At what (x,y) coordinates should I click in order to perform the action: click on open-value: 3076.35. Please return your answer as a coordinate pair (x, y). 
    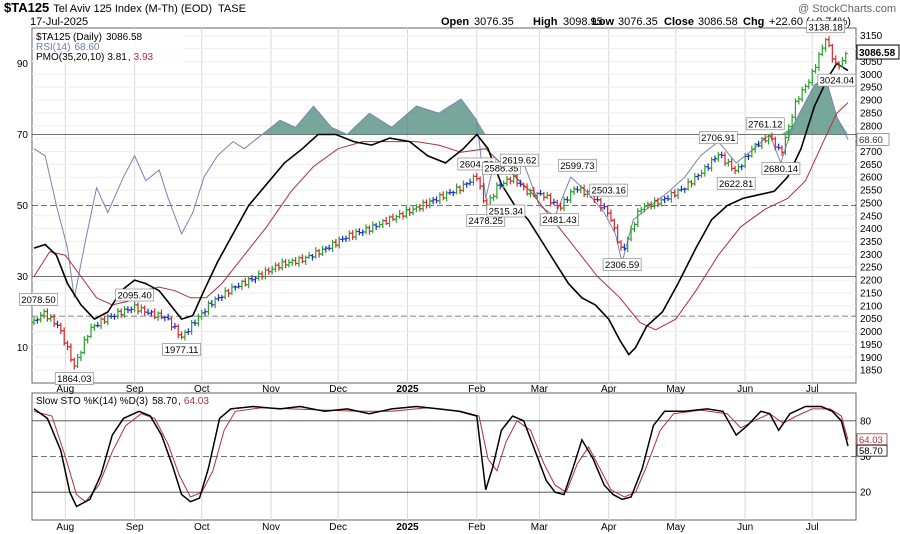
    Looking at the image, I should click on (494, 22).